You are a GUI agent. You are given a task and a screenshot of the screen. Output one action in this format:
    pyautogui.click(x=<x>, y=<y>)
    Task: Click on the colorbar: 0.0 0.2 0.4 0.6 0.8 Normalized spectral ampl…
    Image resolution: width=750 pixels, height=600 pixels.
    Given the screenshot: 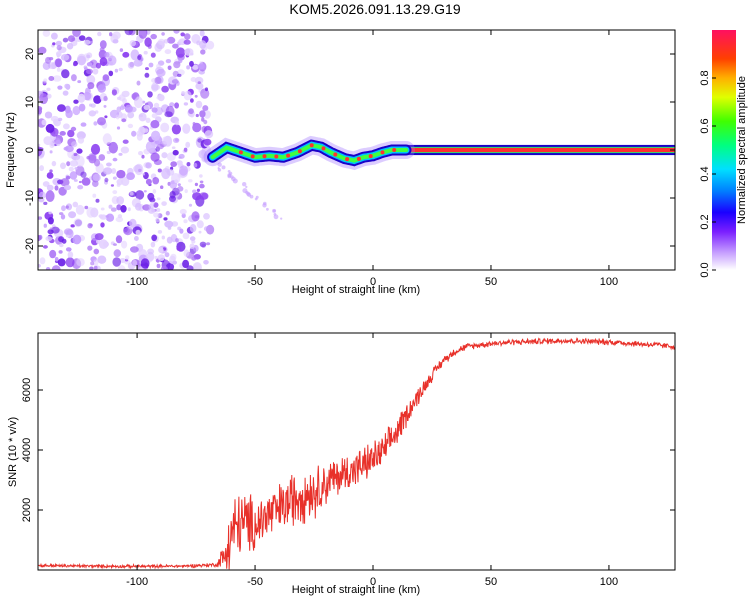 What is the action you would take?
    pyautogui.click(x=723, y=154)
    